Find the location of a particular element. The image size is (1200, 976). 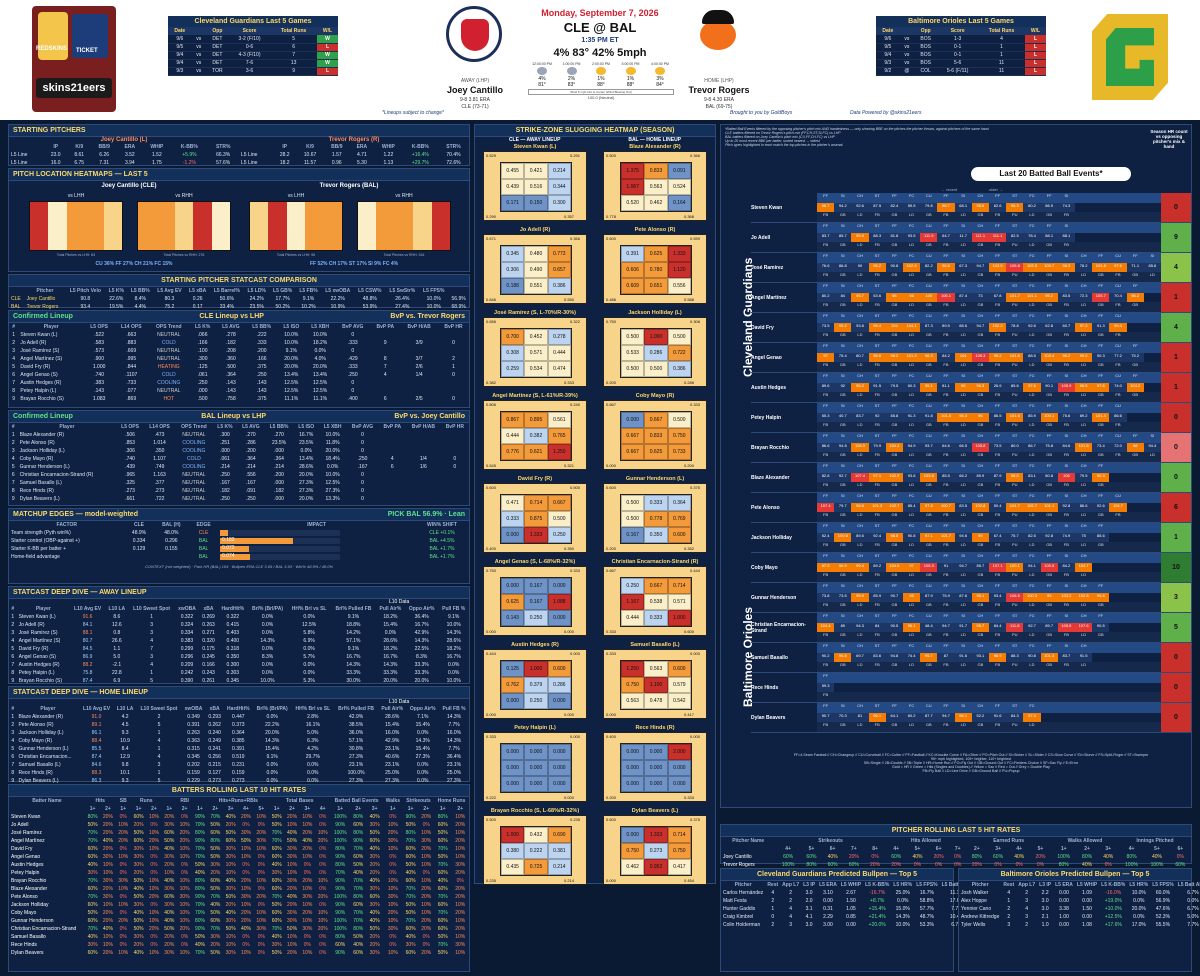

cle-last5-cell: DET is located at coordinates (217, 55).